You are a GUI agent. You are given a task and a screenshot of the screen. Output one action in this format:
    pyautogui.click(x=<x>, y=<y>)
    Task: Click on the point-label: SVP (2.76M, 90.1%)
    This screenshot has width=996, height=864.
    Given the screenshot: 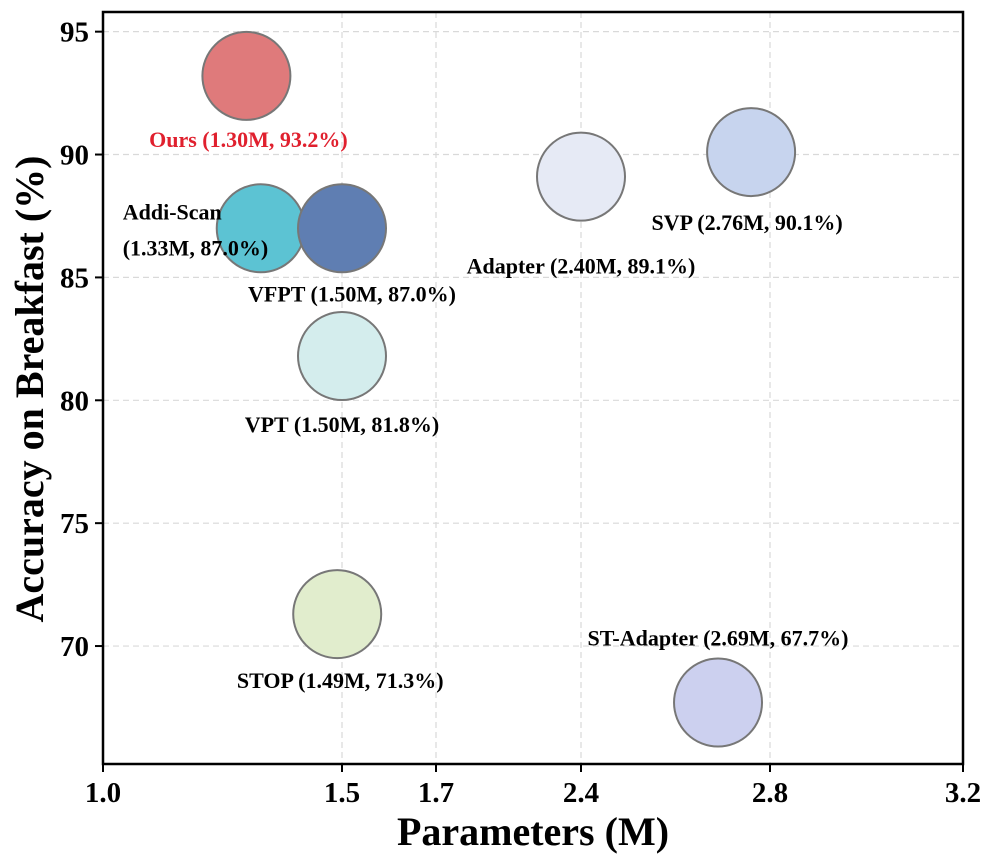 What is the action you would take?
    pyautogui.click(x=746, y=222)
    